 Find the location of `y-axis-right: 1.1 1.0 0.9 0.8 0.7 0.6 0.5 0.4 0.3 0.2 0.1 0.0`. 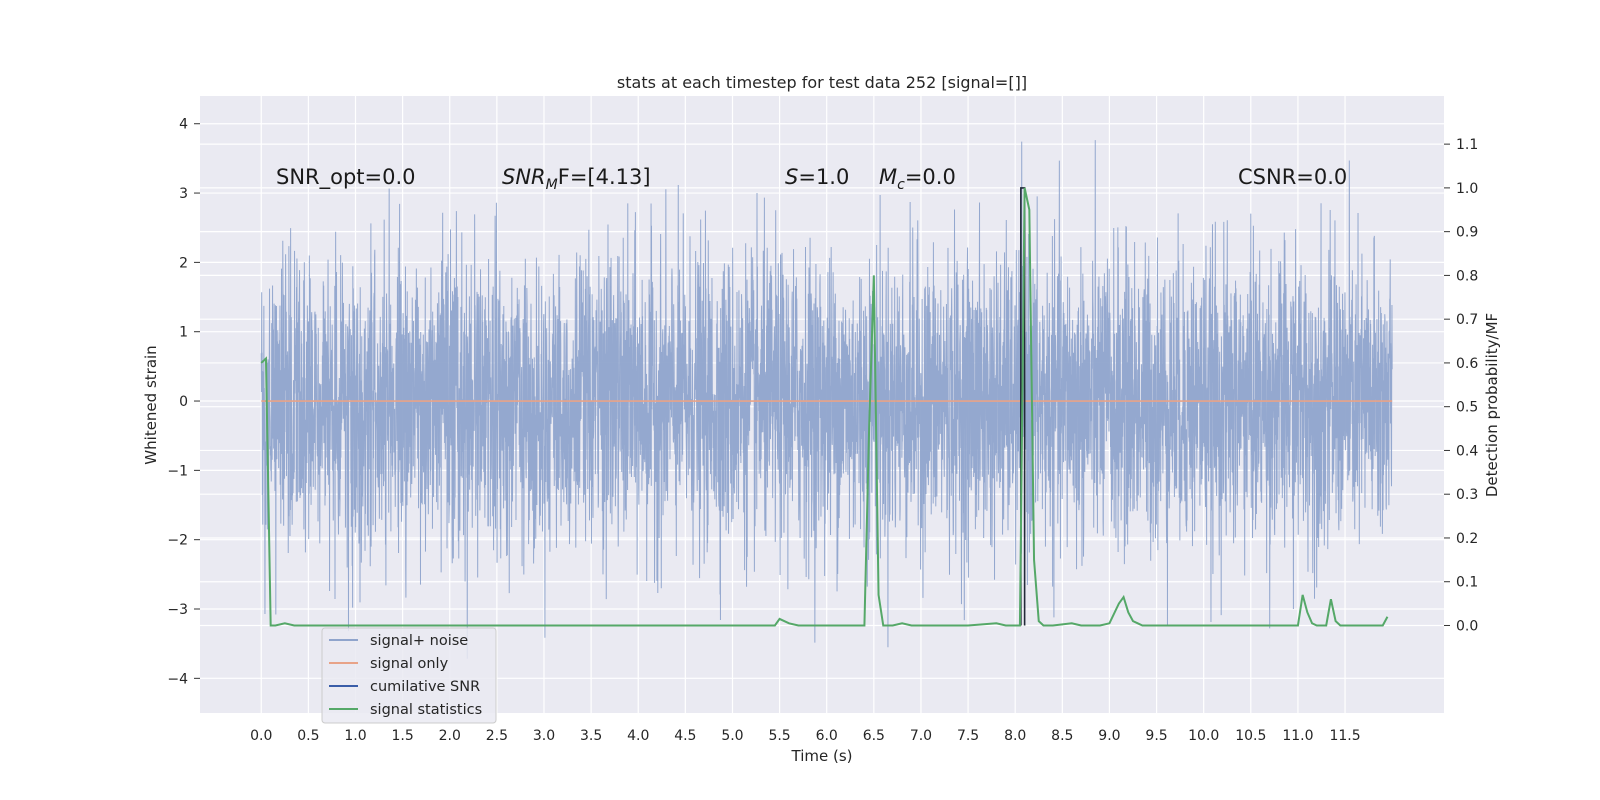

y-axis-right: 1.1 1.0 0.9 0.8 0.7 0.6 0.5 0.4 0.3 0.2 0.1 0.0 is located at coordinates (1461, 385).